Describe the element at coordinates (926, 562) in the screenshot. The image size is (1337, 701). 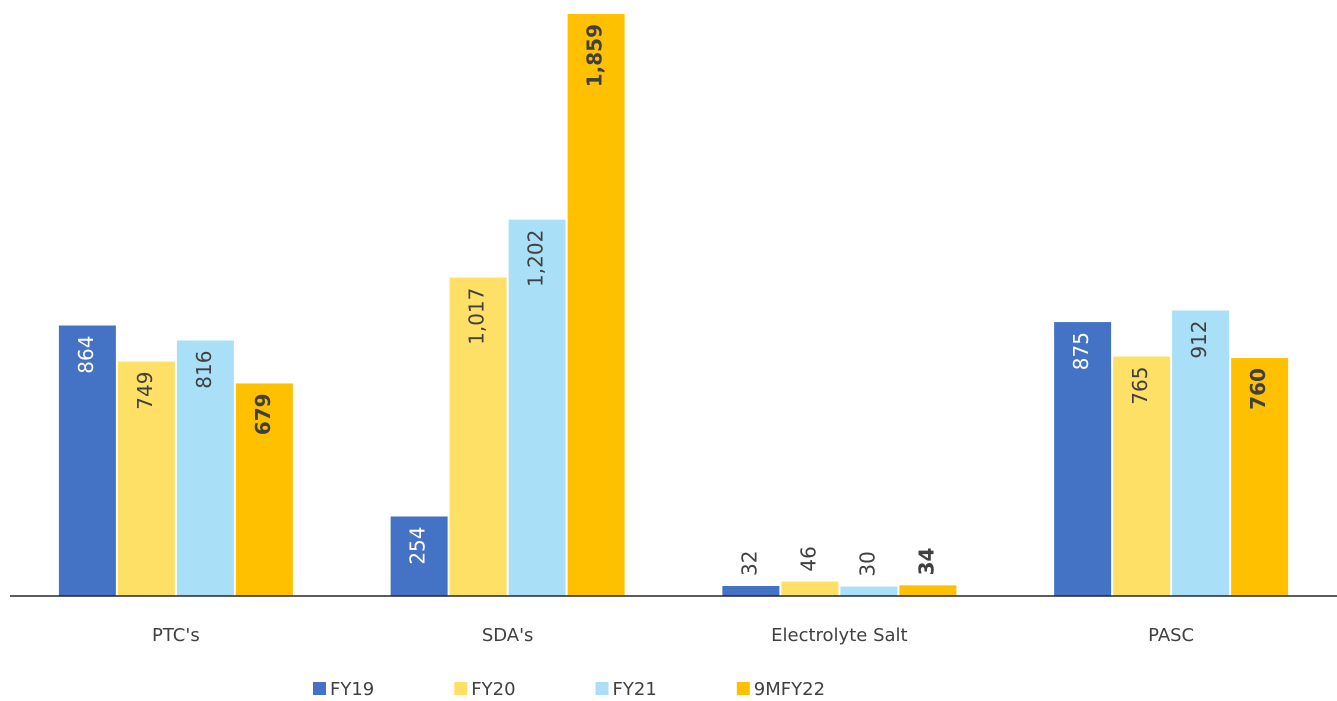
I see `data-label: 34` at that location.